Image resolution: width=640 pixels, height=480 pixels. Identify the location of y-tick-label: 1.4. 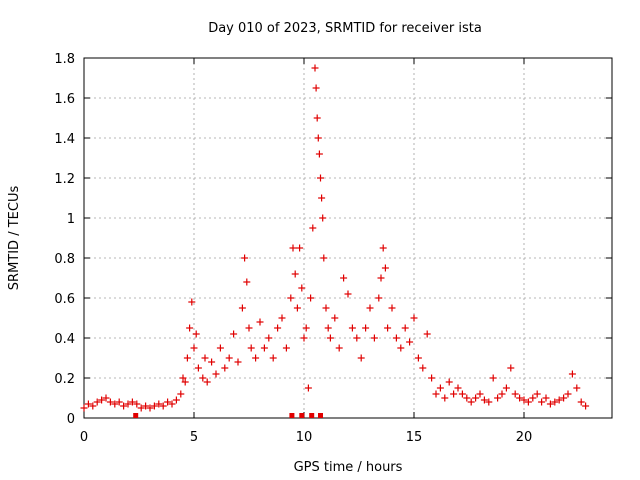
(64, 139).